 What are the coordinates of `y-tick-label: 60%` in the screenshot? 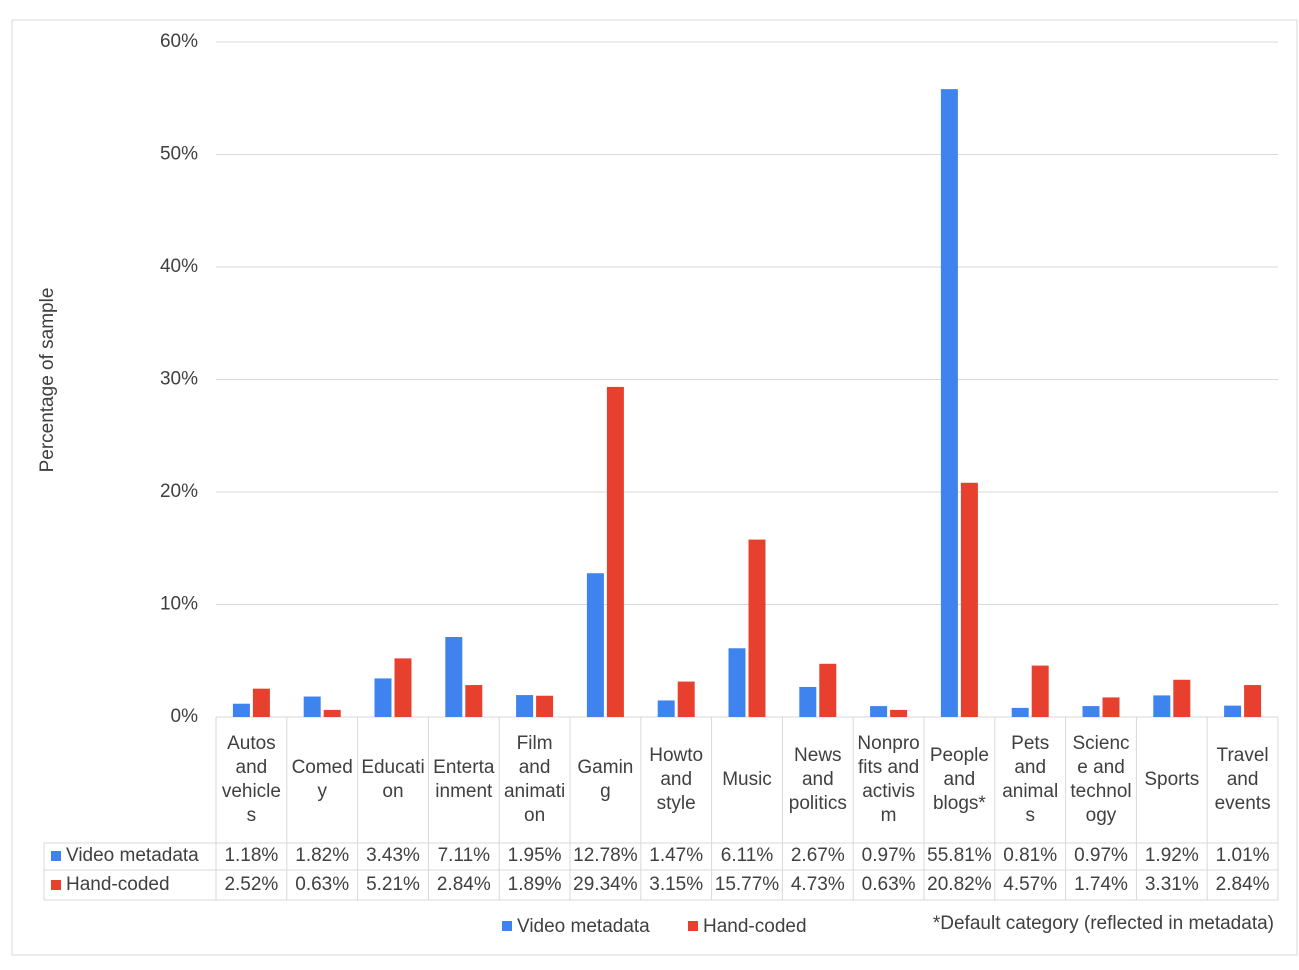 It's located at (179, 41).